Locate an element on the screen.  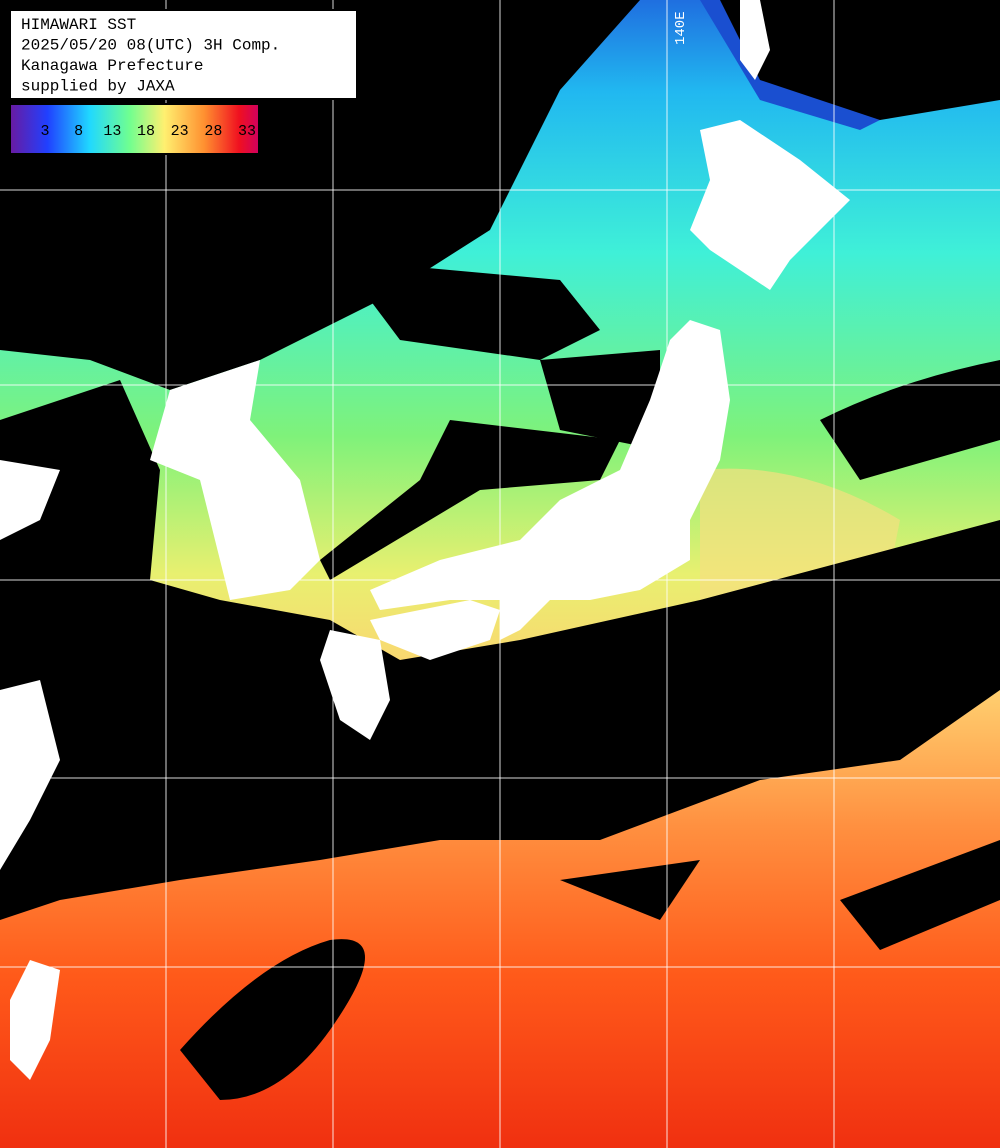
colorbar-ramp is located at coordinates (134, 129).